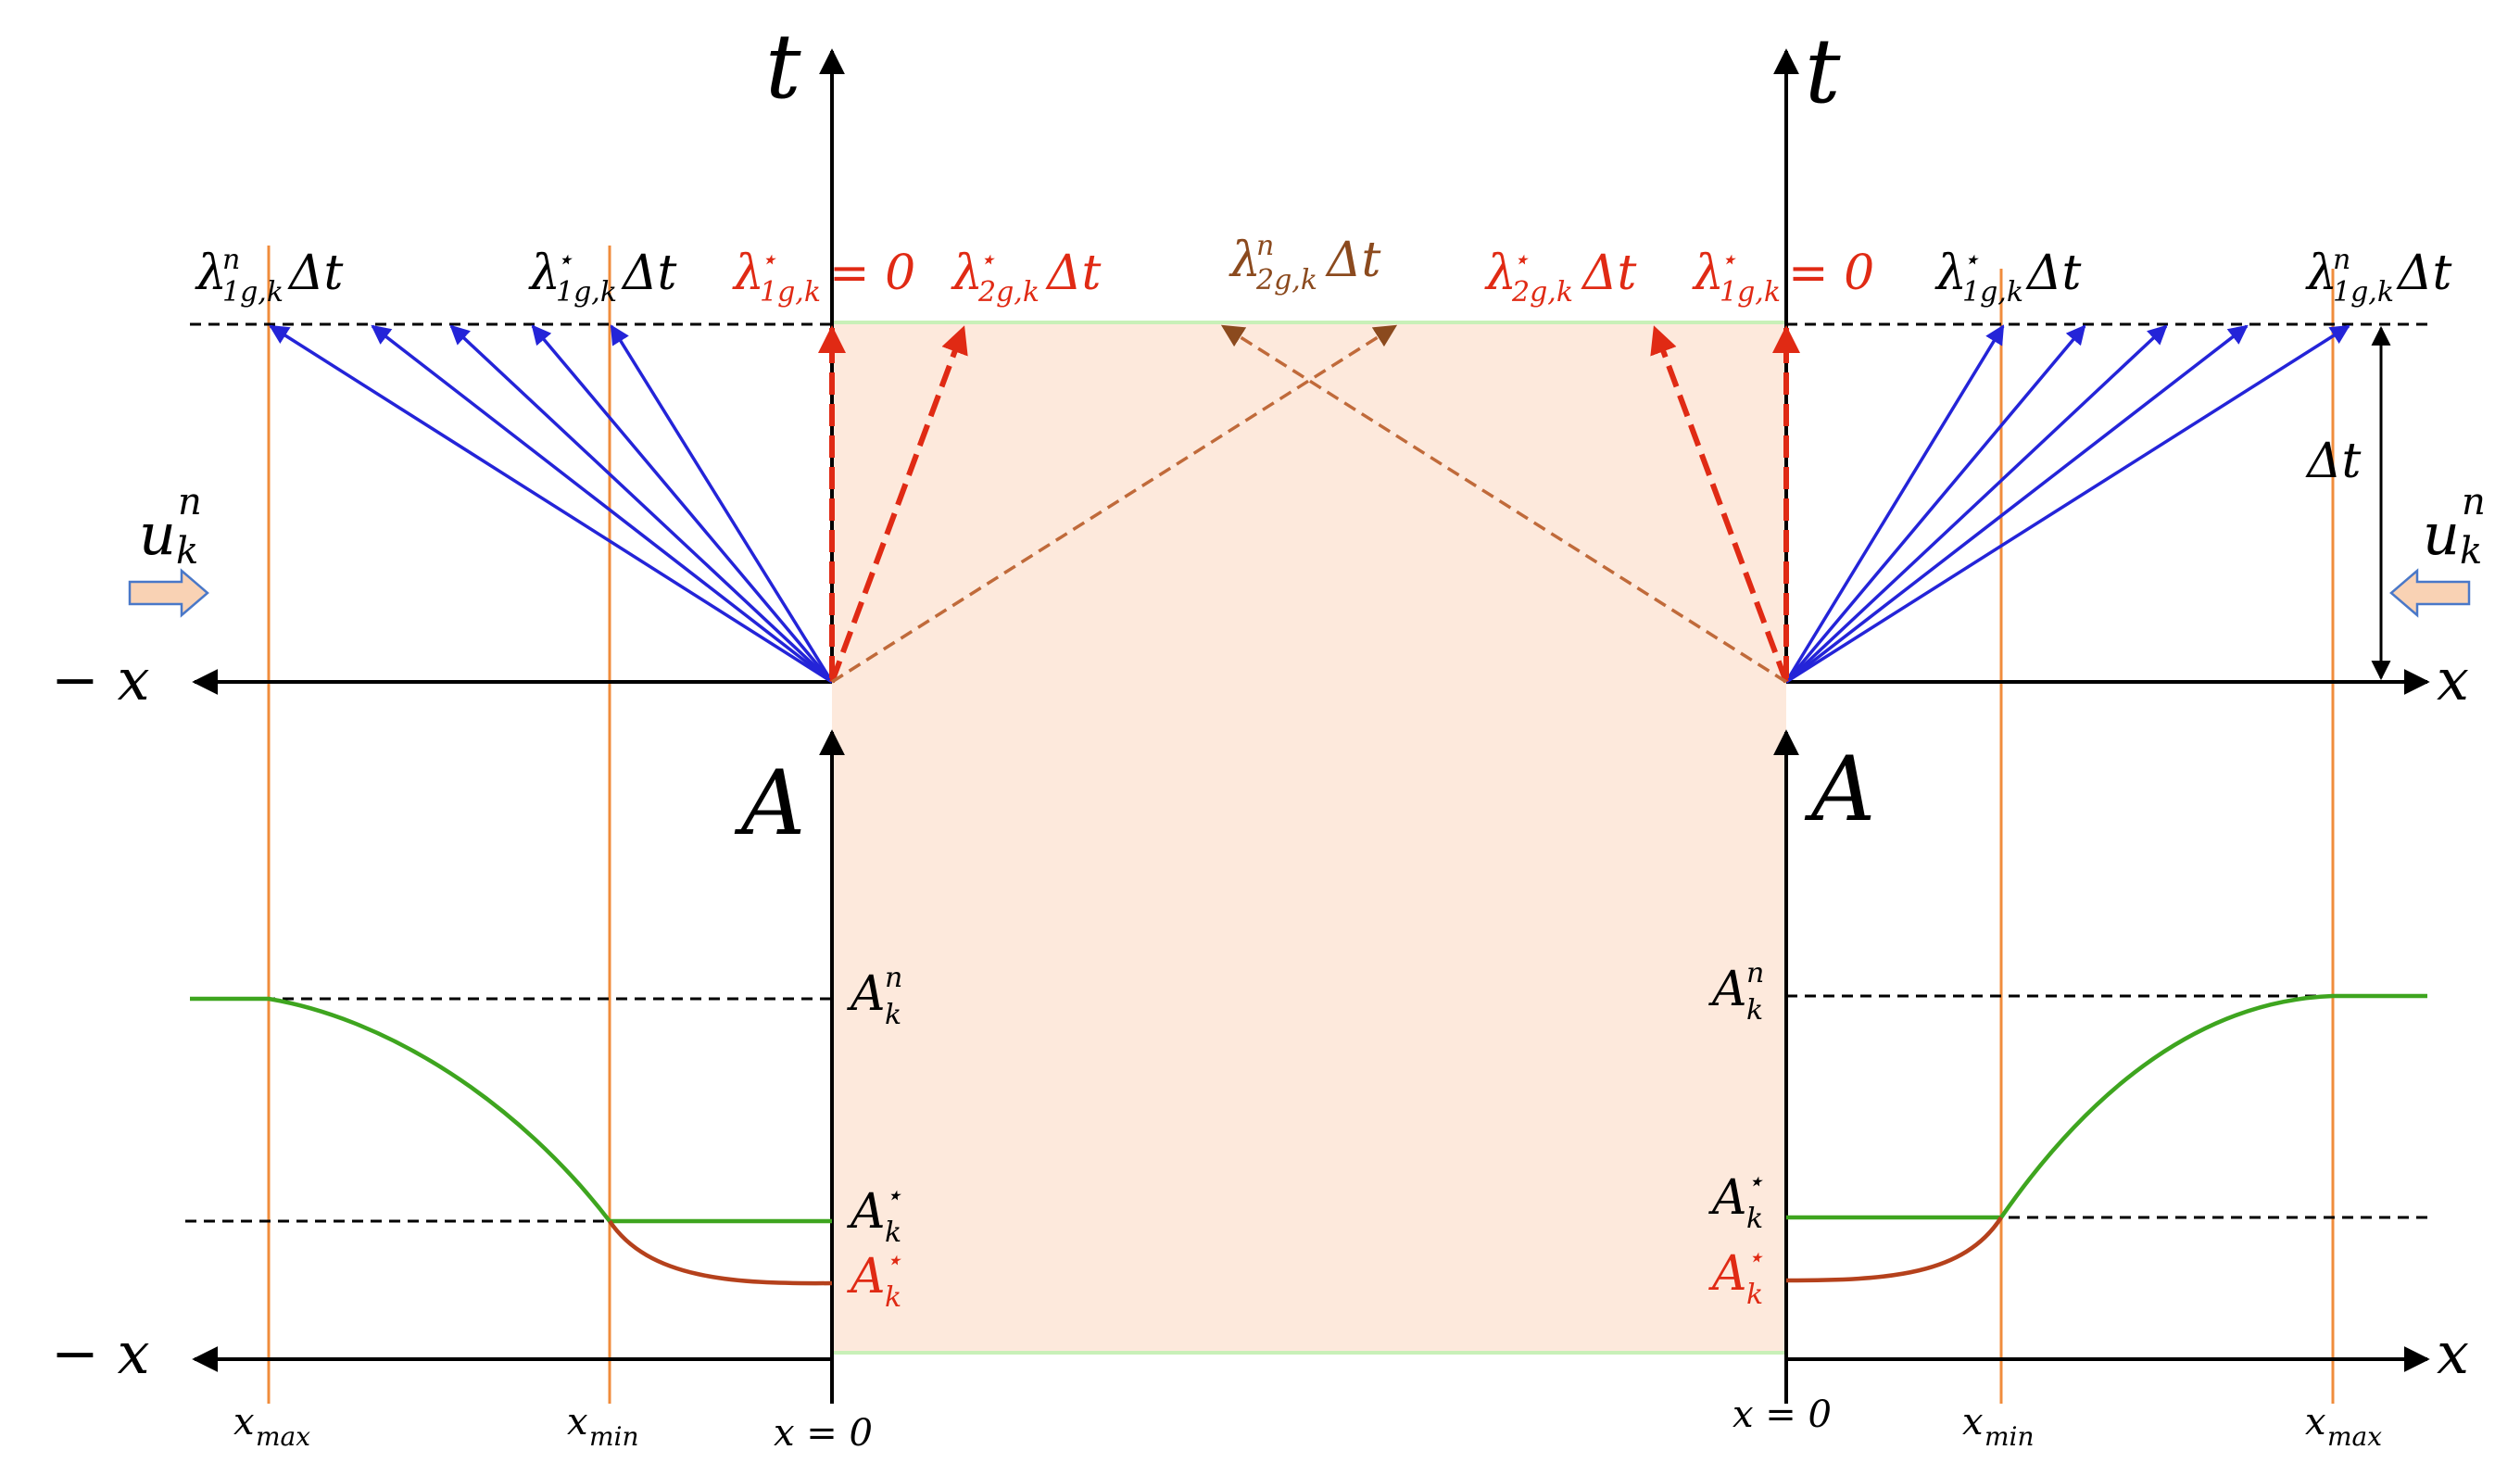 This screenshot has height=1475, width=2520. I want to click on left-lambda2star-label: λ ⋆ 2g,k Δt, so click(1026, 276).